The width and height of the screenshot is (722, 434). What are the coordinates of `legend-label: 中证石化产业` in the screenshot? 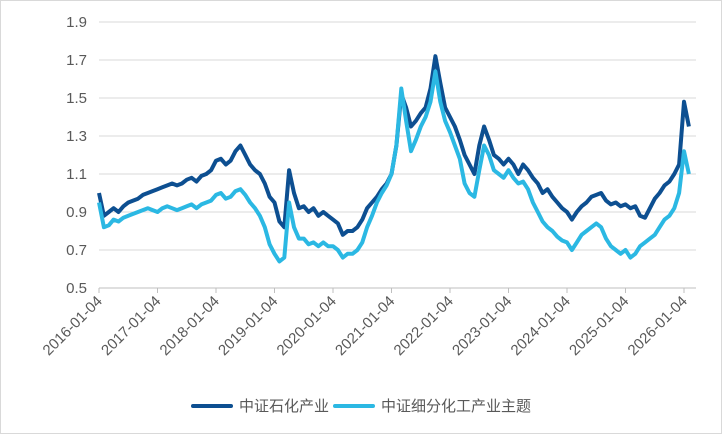 It's located at (283, 406).